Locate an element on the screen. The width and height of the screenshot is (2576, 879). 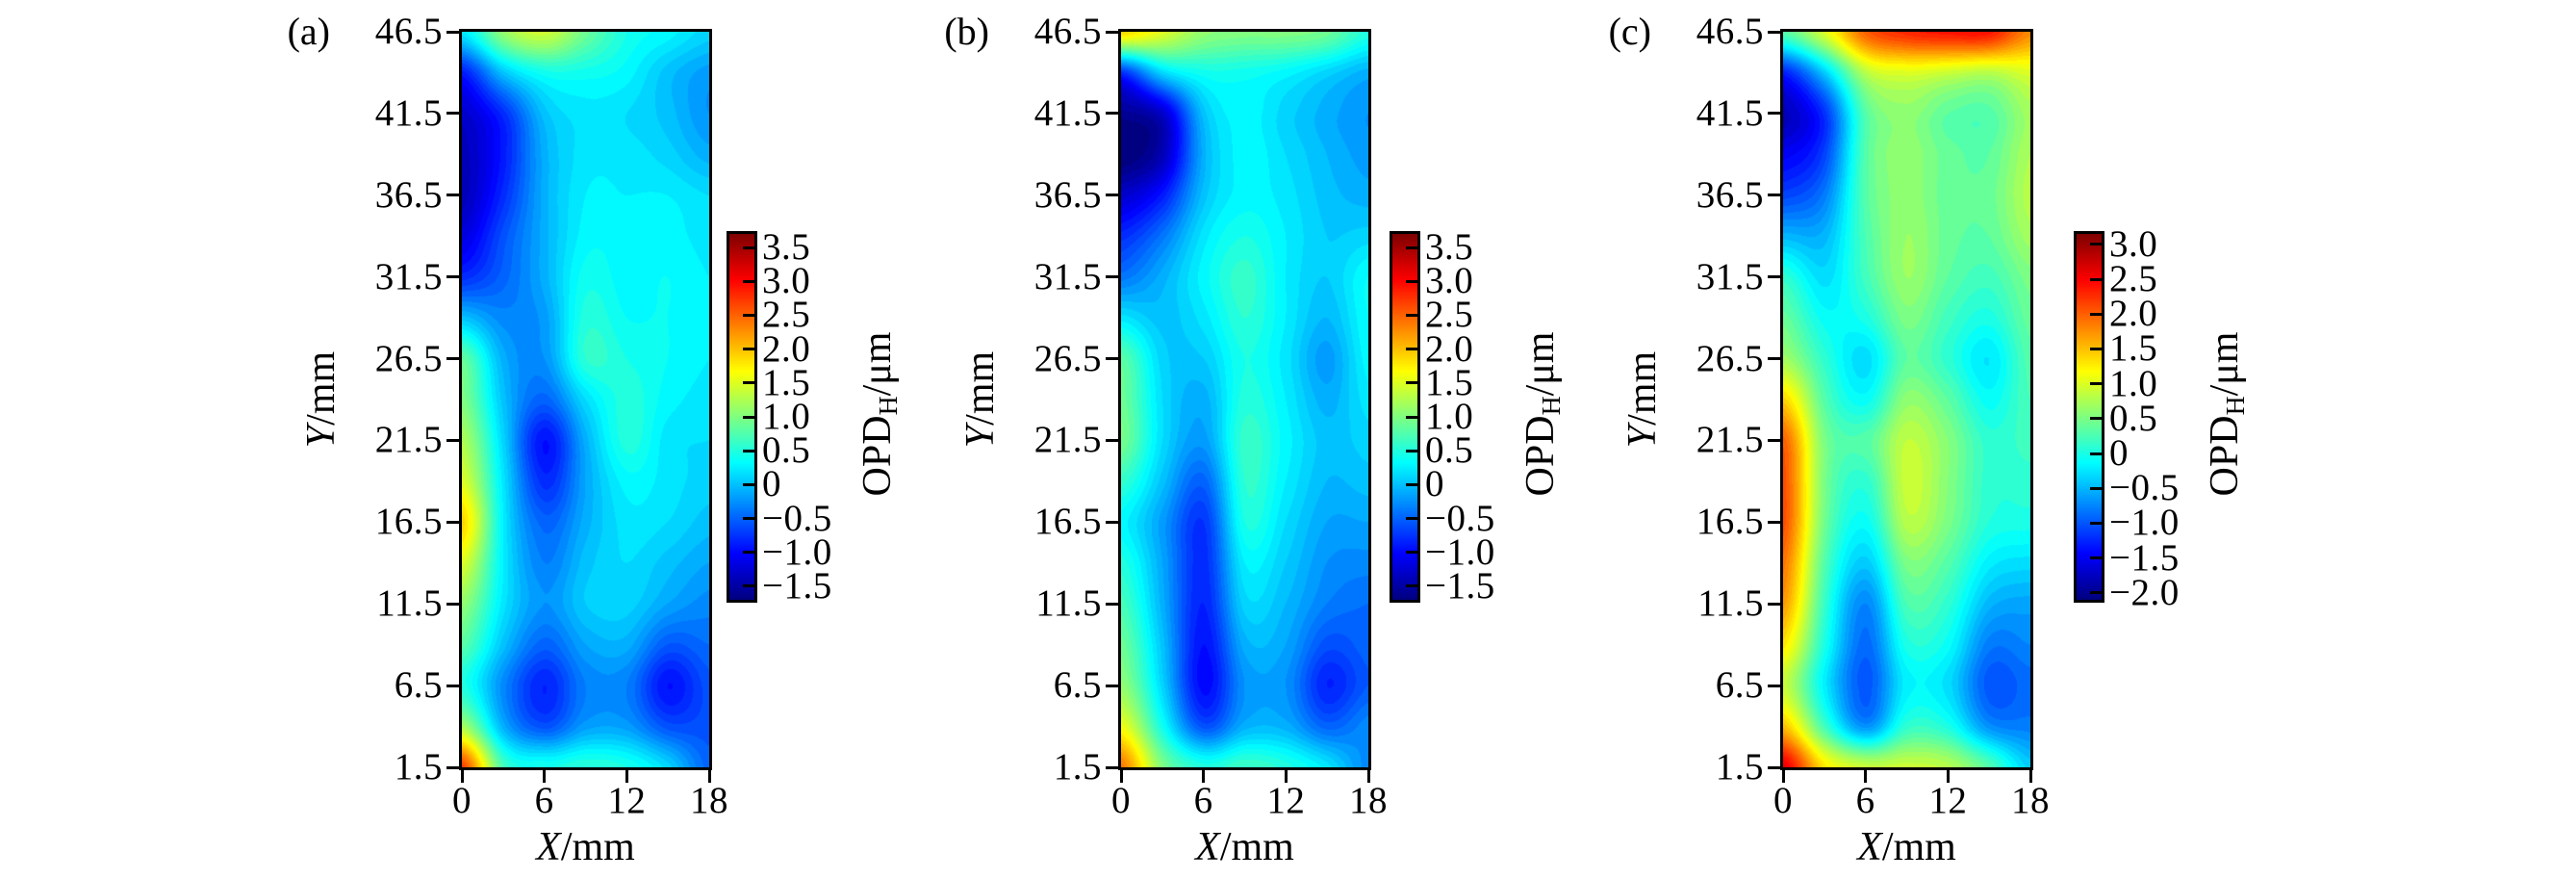
x-tick-label: 0 is located at coordinates (462, 800).